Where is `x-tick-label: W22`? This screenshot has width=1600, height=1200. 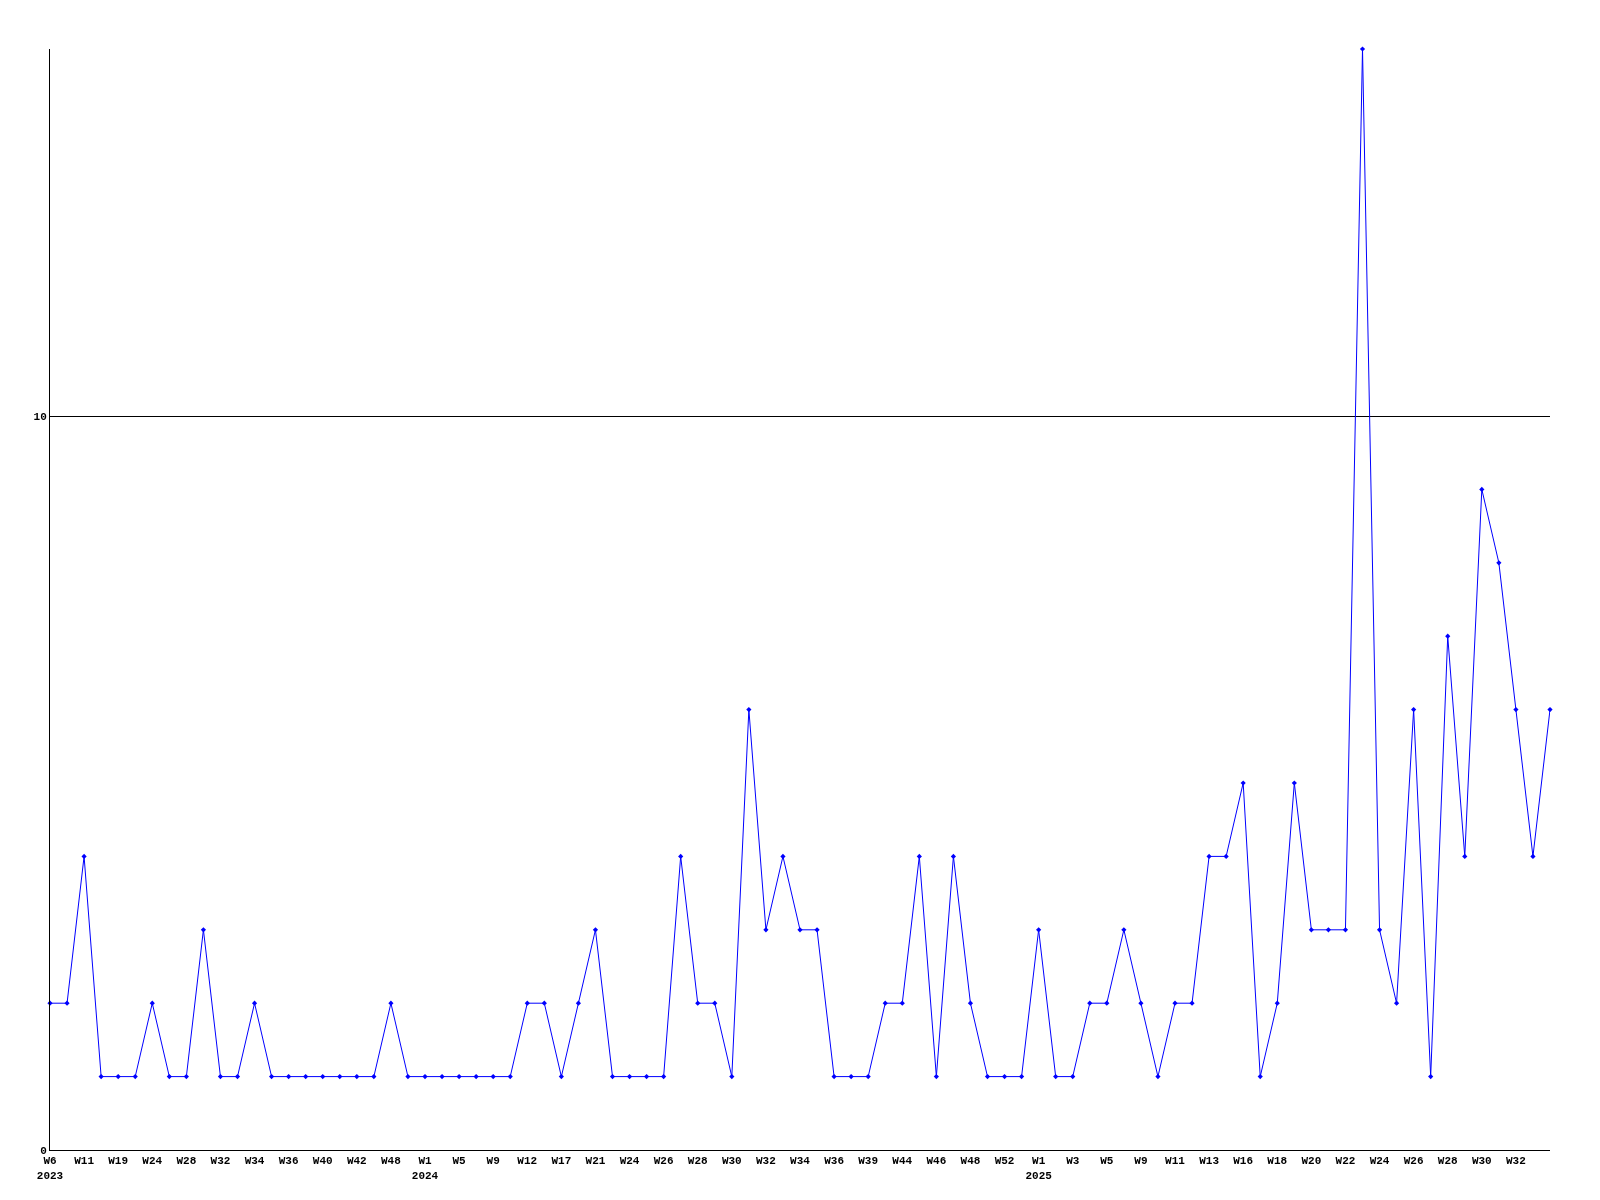 x-tick-label: W22 is located at coordinates (1345, 1161).